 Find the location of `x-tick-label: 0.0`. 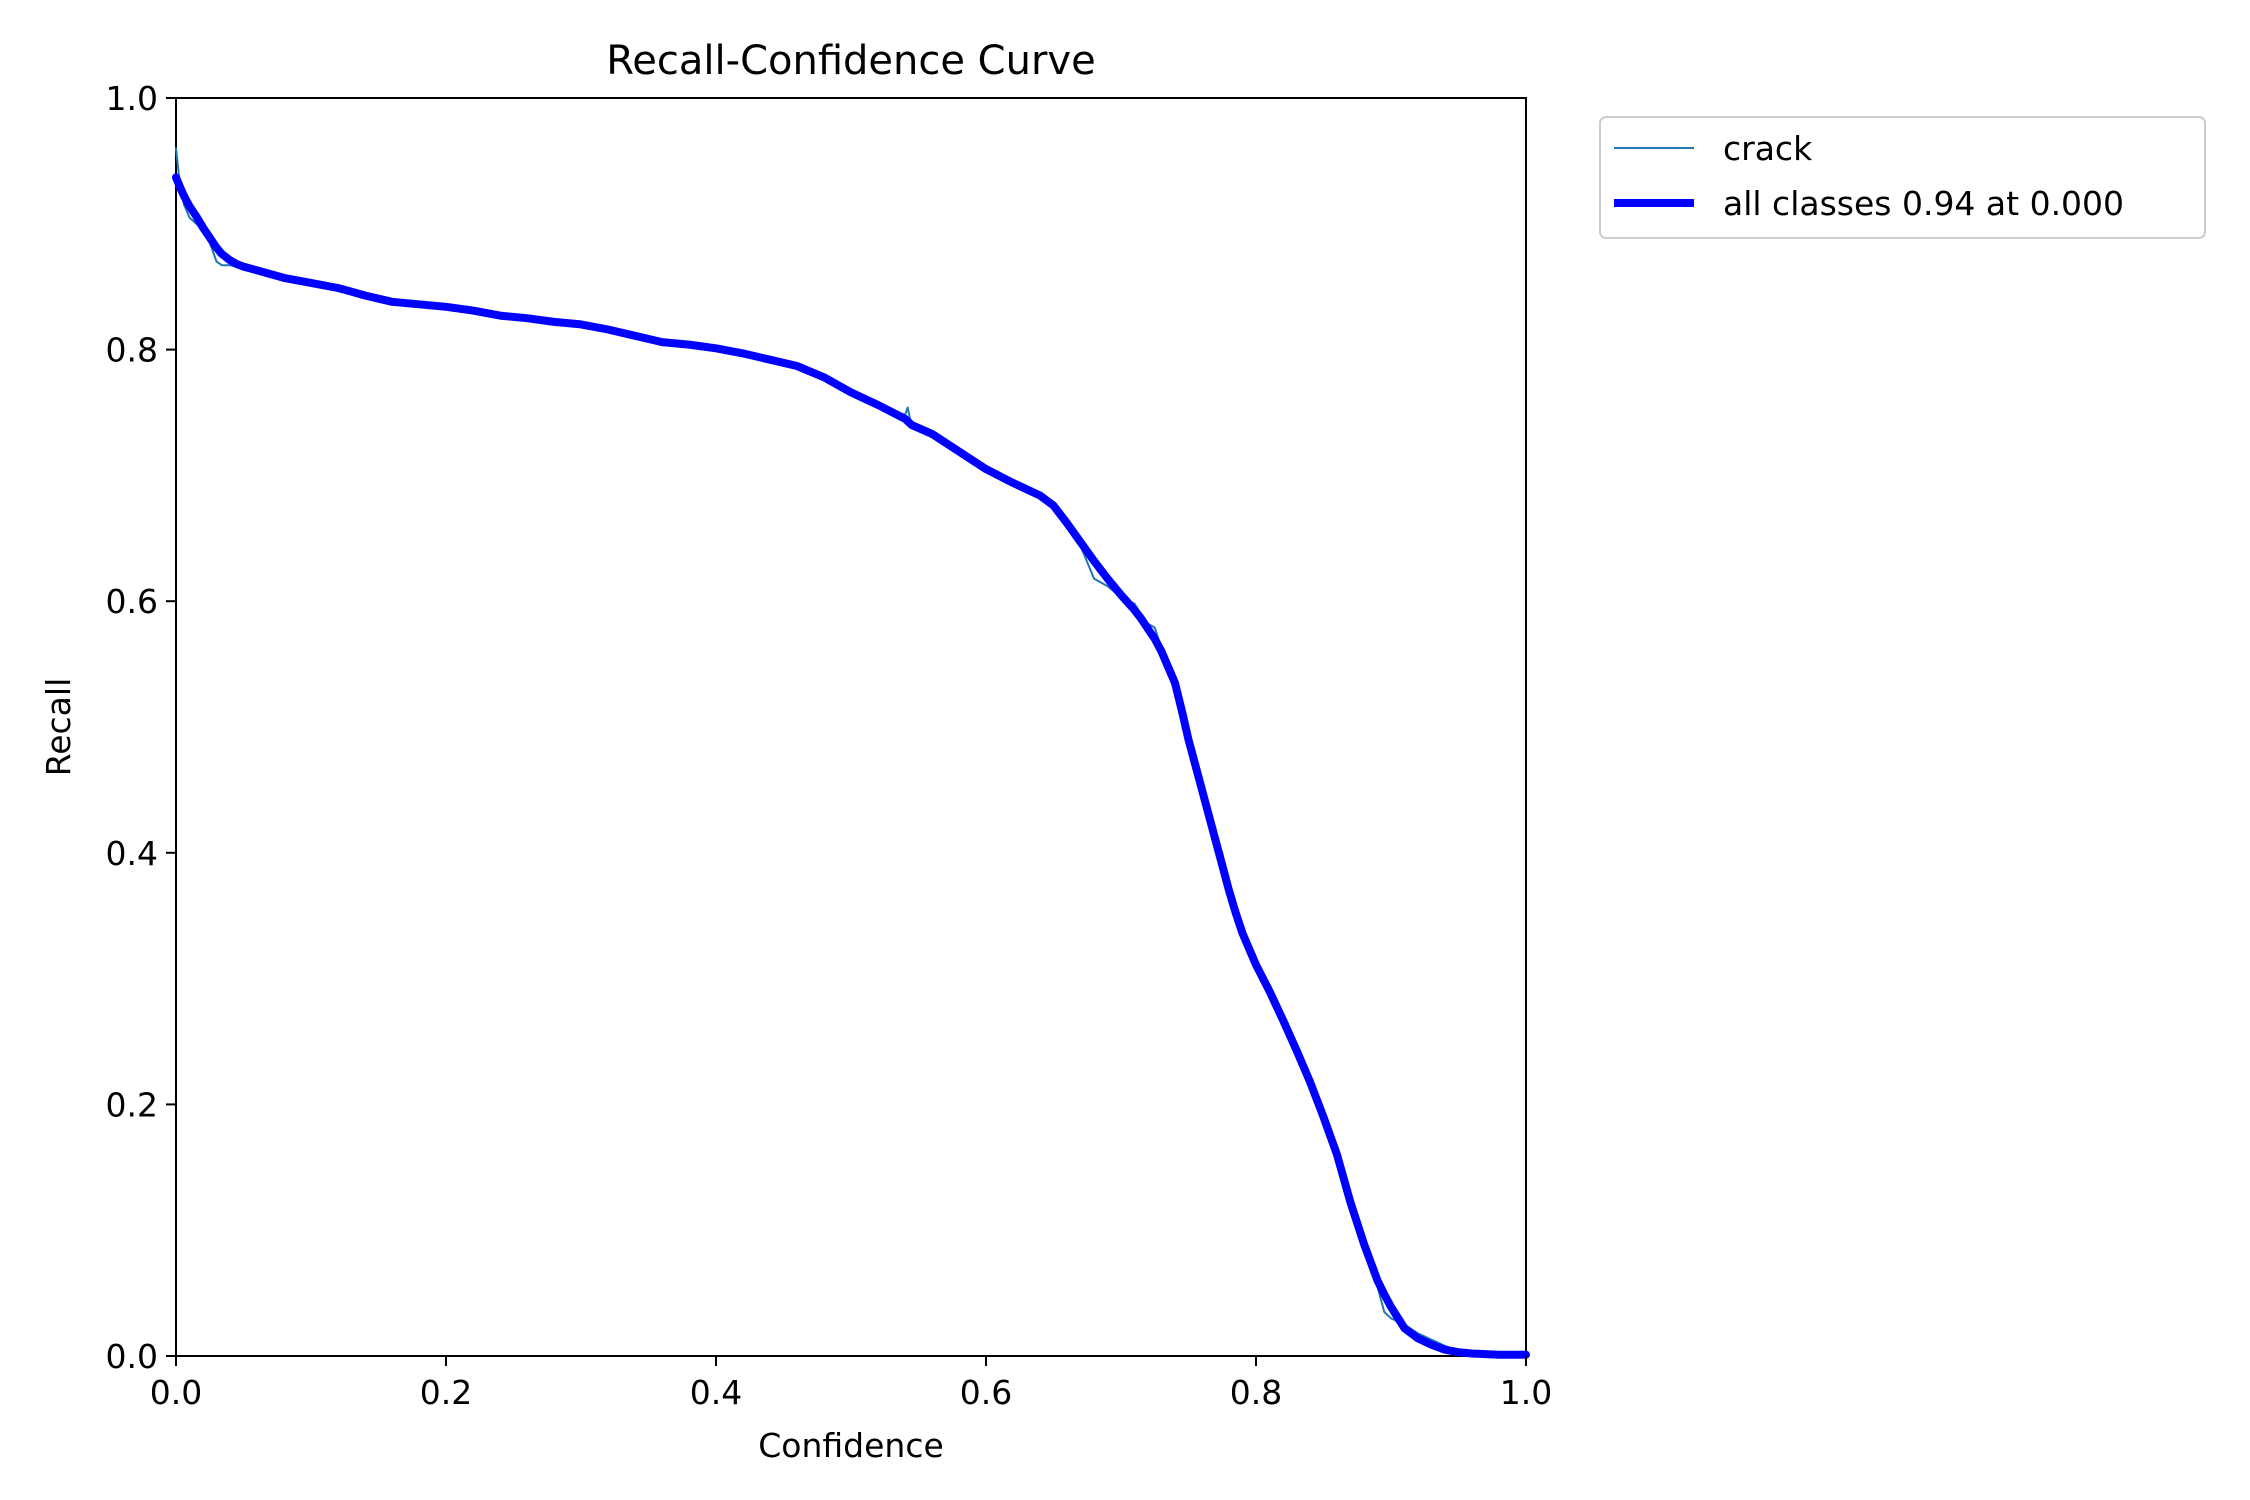

x-tick-label: 0.0 is located at coordinates (176, 1392).